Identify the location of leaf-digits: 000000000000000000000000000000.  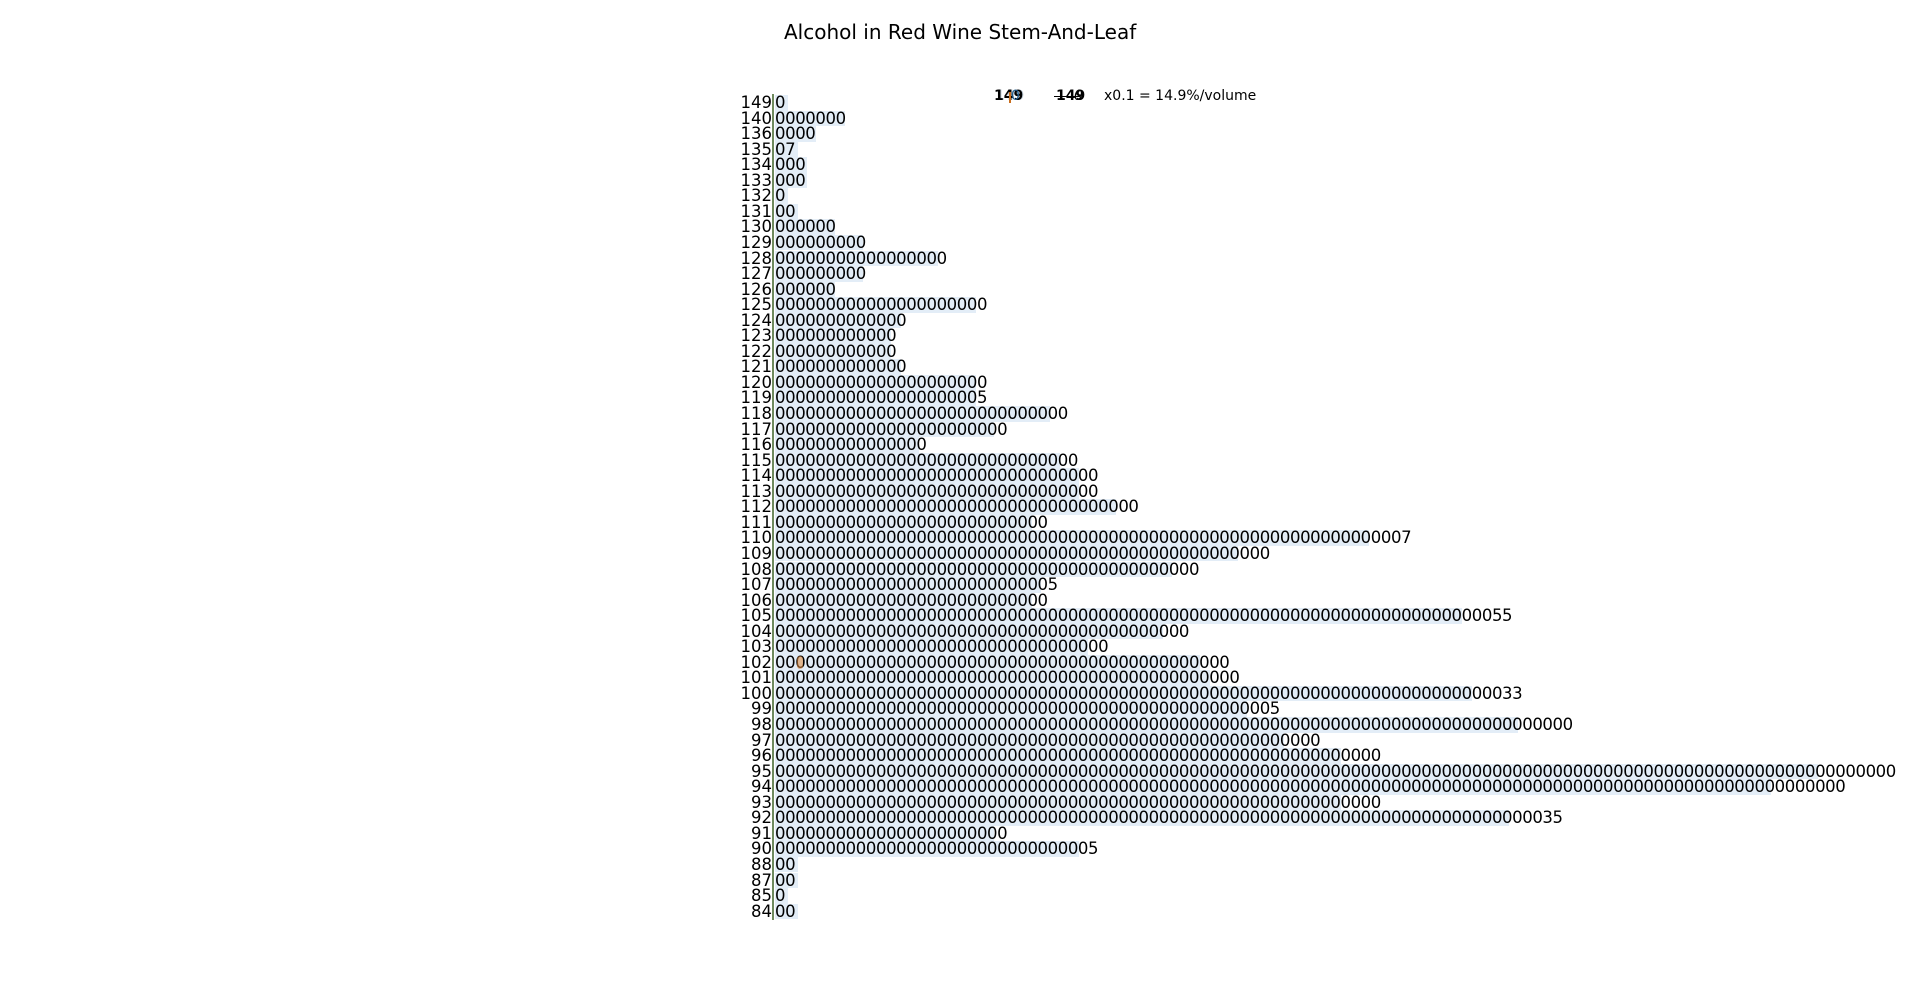
(926, 460).